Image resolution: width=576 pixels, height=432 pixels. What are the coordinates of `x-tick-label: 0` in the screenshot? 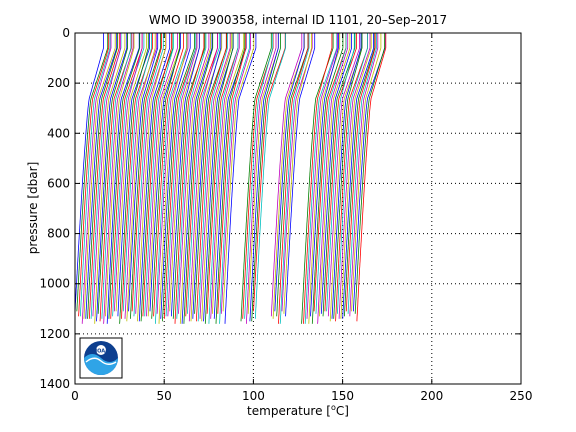 It's located at (75, 396).